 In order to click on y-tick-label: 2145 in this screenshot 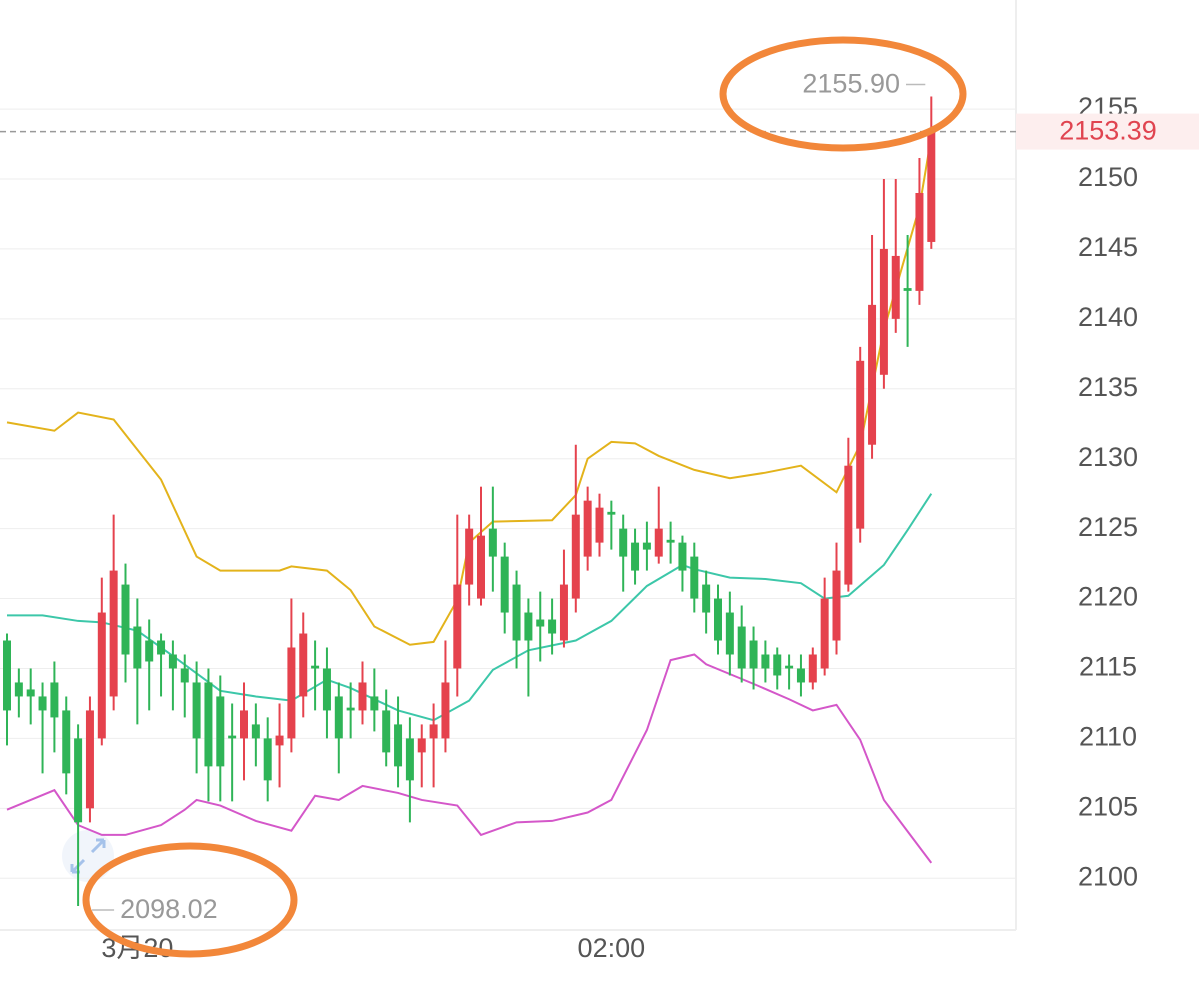, I will do `click(1108, 247)`.